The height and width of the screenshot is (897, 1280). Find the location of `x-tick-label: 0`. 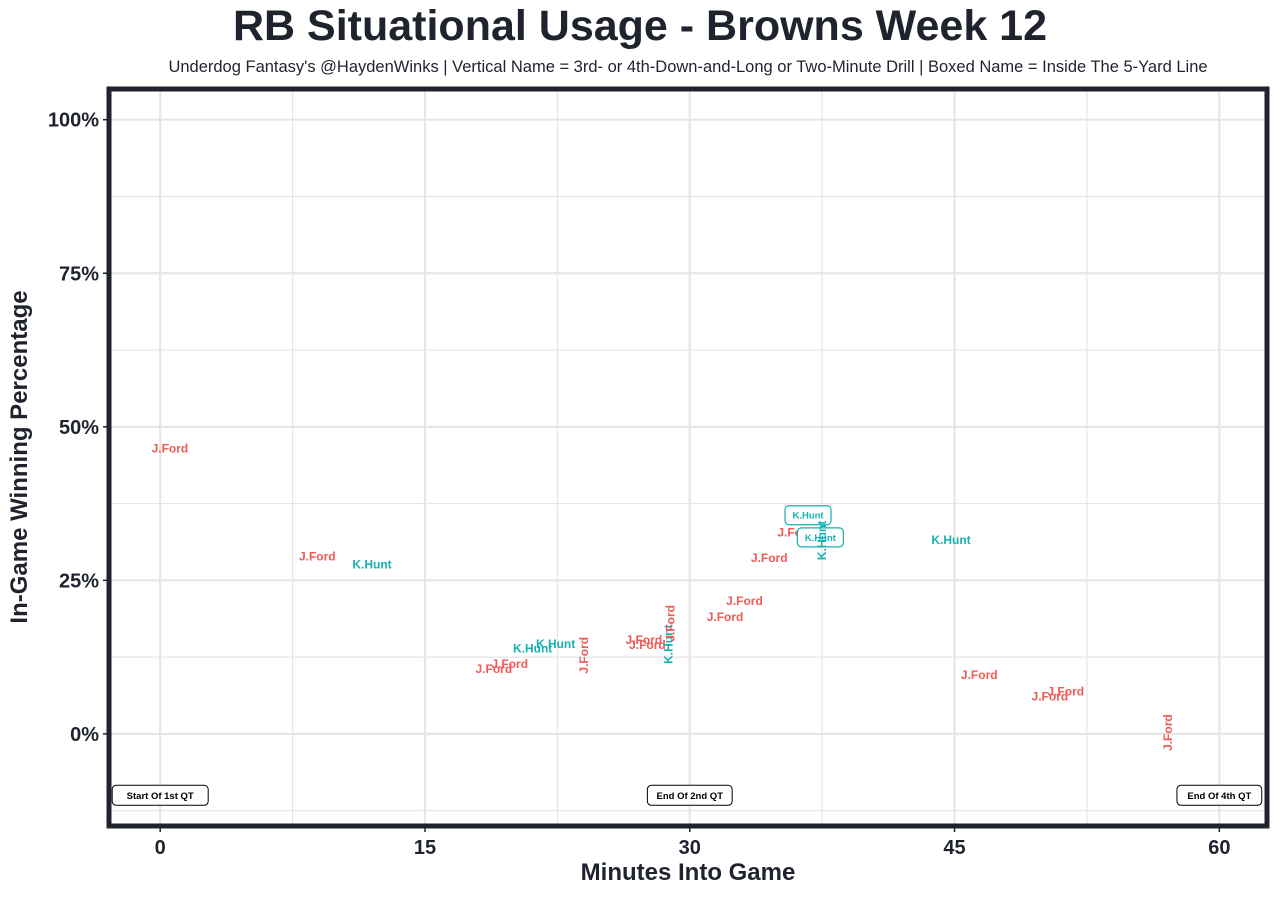

x-tick-label: 0 is located at coordinates (160, 848).